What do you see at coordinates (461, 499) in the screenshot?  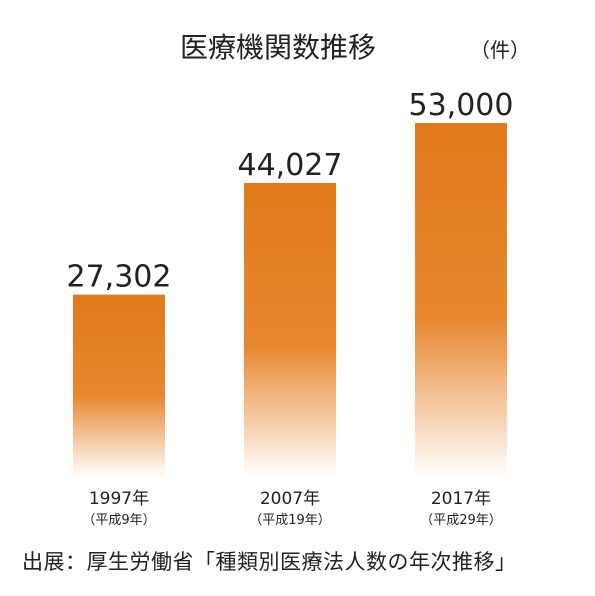 I see `year-label-3: 2017年` at bounding box center [461, 499].